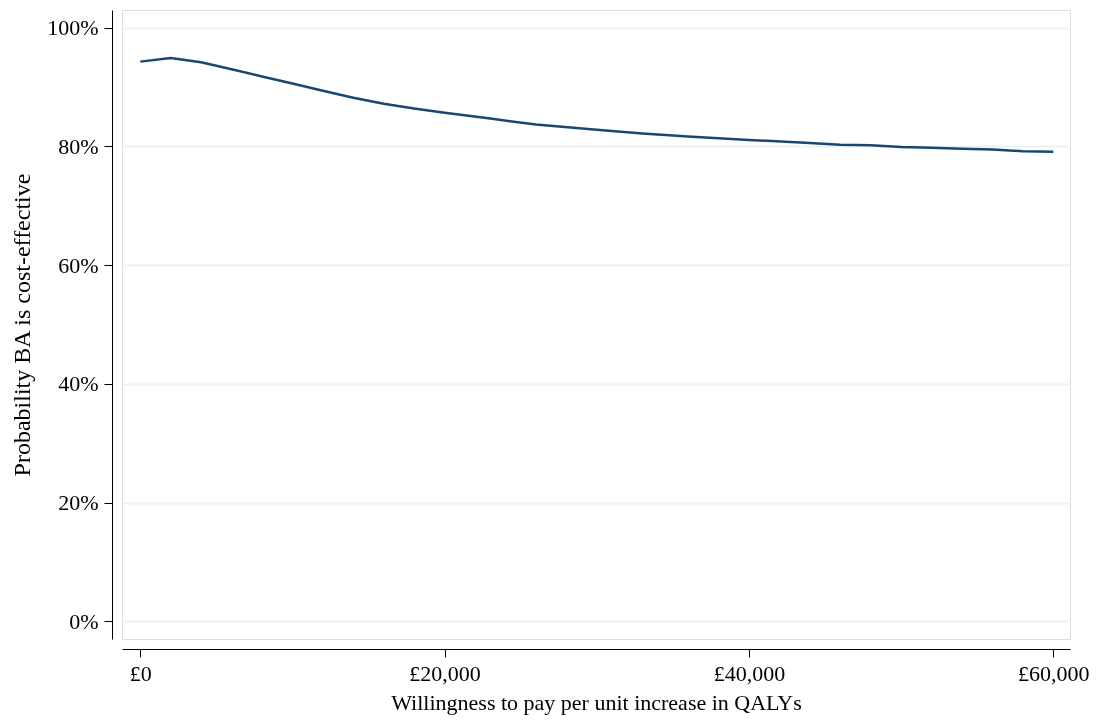 Image resolution: width=1117 pixels, height=721 pixels. I want to click on y-tick-label: 40%, so click(78, 384).